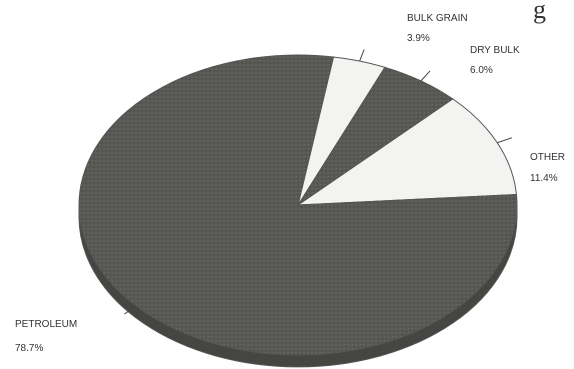  I want to click on slice-pct-petroleum: 78.7%, so click(29, 348).